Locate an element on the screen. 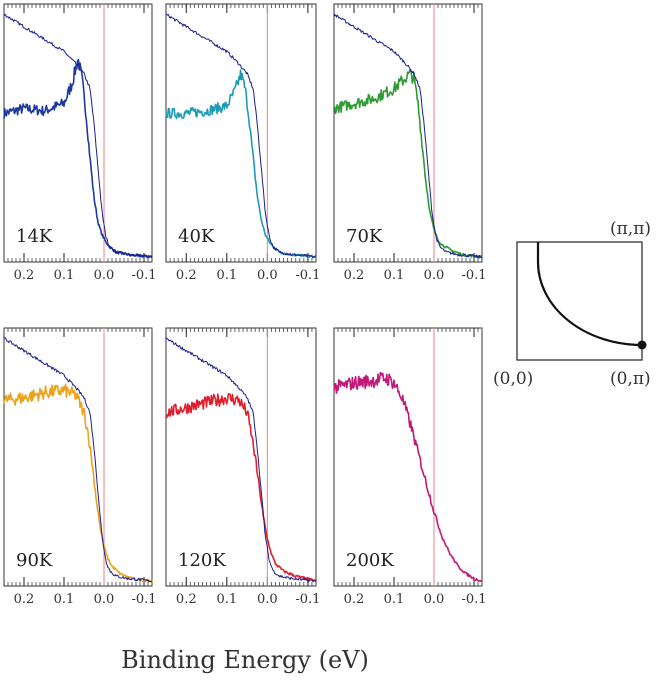 This screenshot has width=664, height=681. brillouin-zone-box is located at coordinates (579, 301).